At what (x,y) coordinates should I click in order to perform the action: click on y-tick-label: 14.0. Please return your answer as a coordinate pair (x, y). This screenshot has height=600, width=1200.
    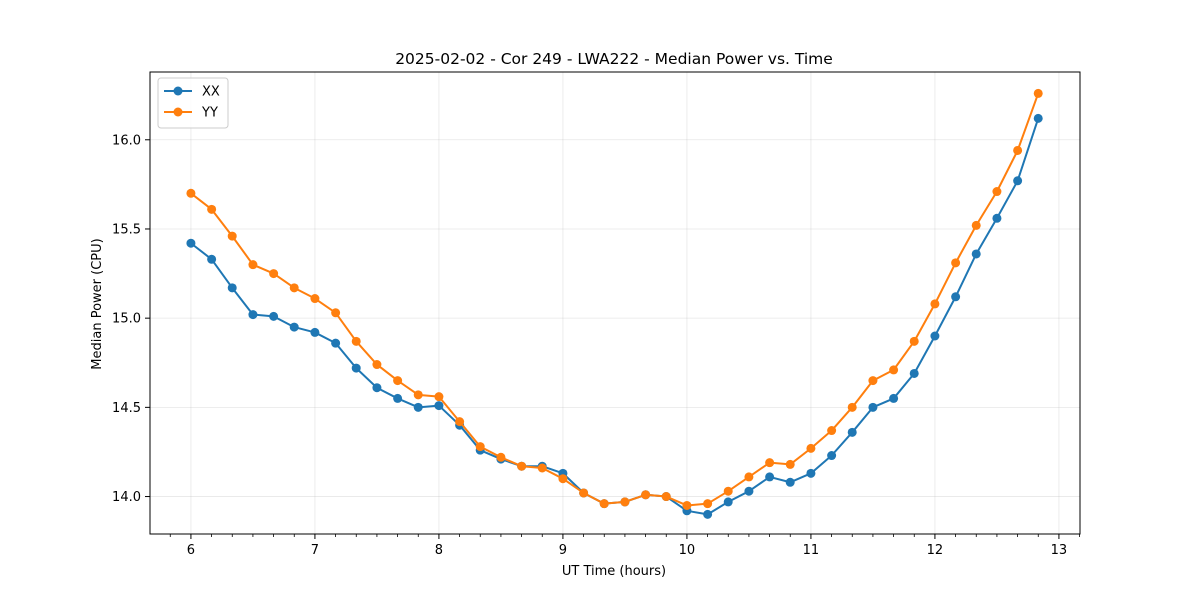
    Looking at the image, I should click on (126, 497).